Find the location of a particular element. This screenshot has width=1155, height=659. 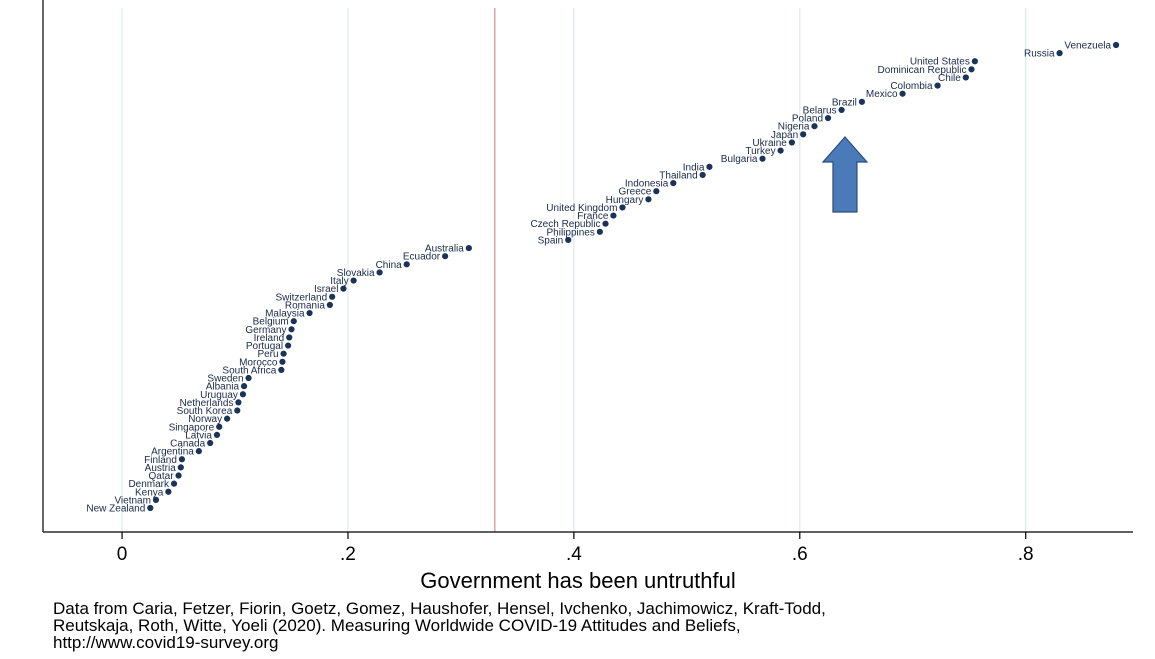

x-tick-label-1: .2 is located at coordinates (348, 554).